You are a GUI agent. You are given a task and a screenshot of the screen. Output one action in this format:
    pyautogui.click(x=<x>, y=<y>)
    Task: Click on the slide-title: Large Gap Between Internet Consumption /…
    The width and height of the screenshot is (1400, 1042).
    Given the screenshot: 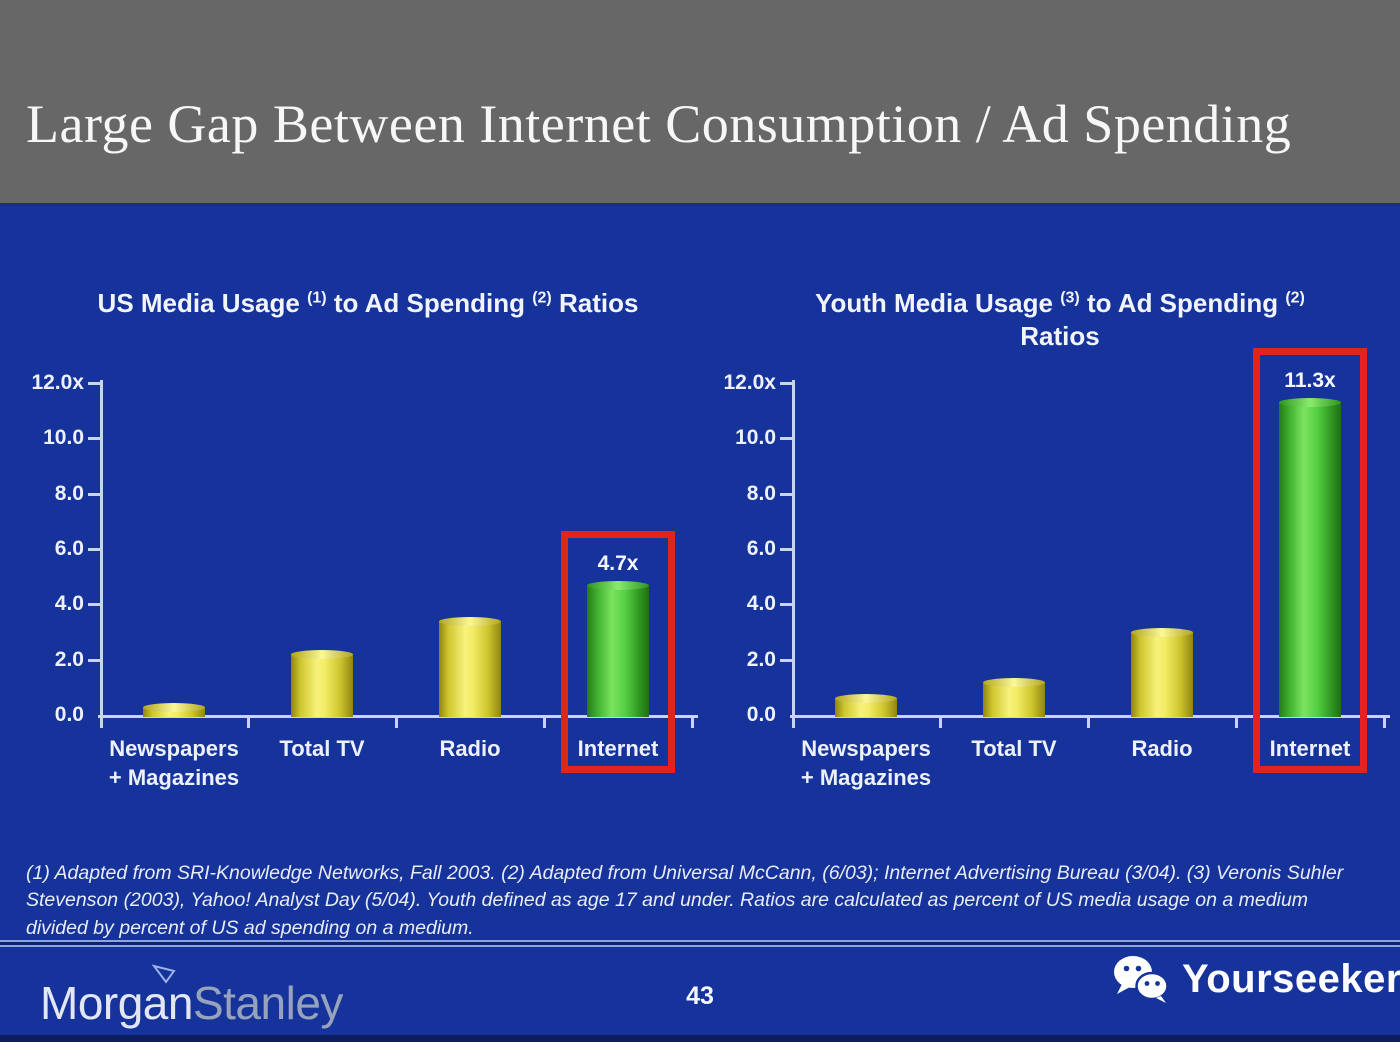 What is the action you would take?
    pyautogui.click(x=659, y=124)
    